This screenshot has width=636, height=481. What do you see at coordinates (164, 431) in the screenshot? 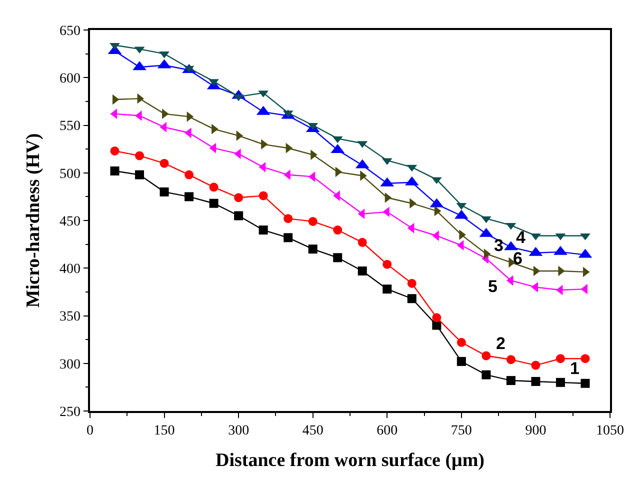
I see `x-tick-label: 150` at bounding box center [164, 431].